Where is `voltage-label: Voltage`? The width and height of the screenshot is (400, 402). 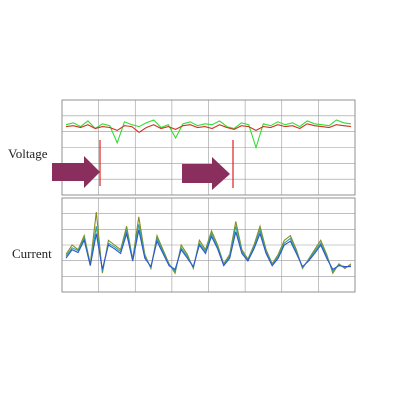
voltage-label: Voltage is located at coordinates (28, 153).